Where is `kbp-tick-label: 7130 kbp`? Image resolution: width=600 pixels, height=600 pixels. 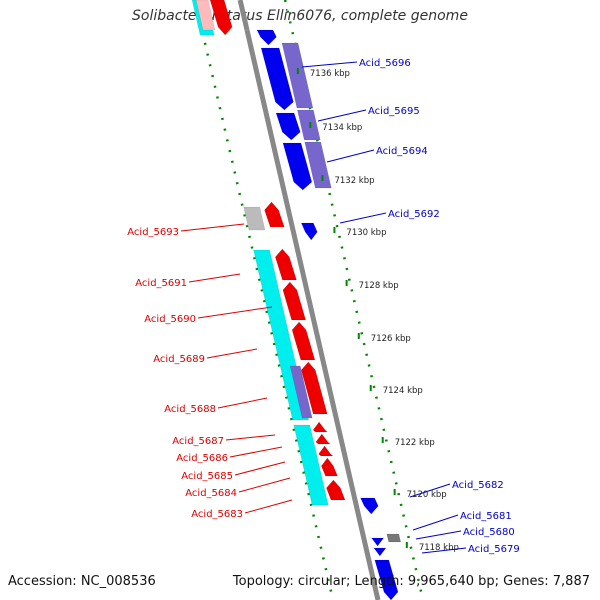
kbp-tick-label: 7130 kbp is located at coordinates (366, 233).